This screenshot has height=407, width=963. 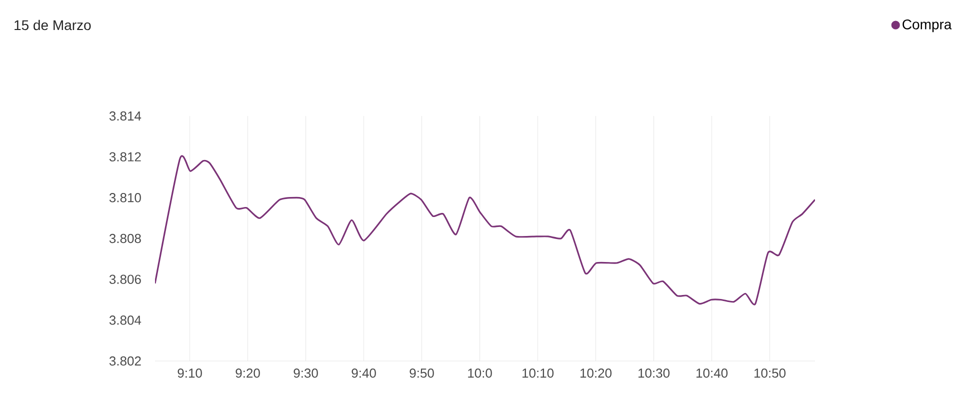 I want to click on legend-label: Compra, so click(x=927, y=25).